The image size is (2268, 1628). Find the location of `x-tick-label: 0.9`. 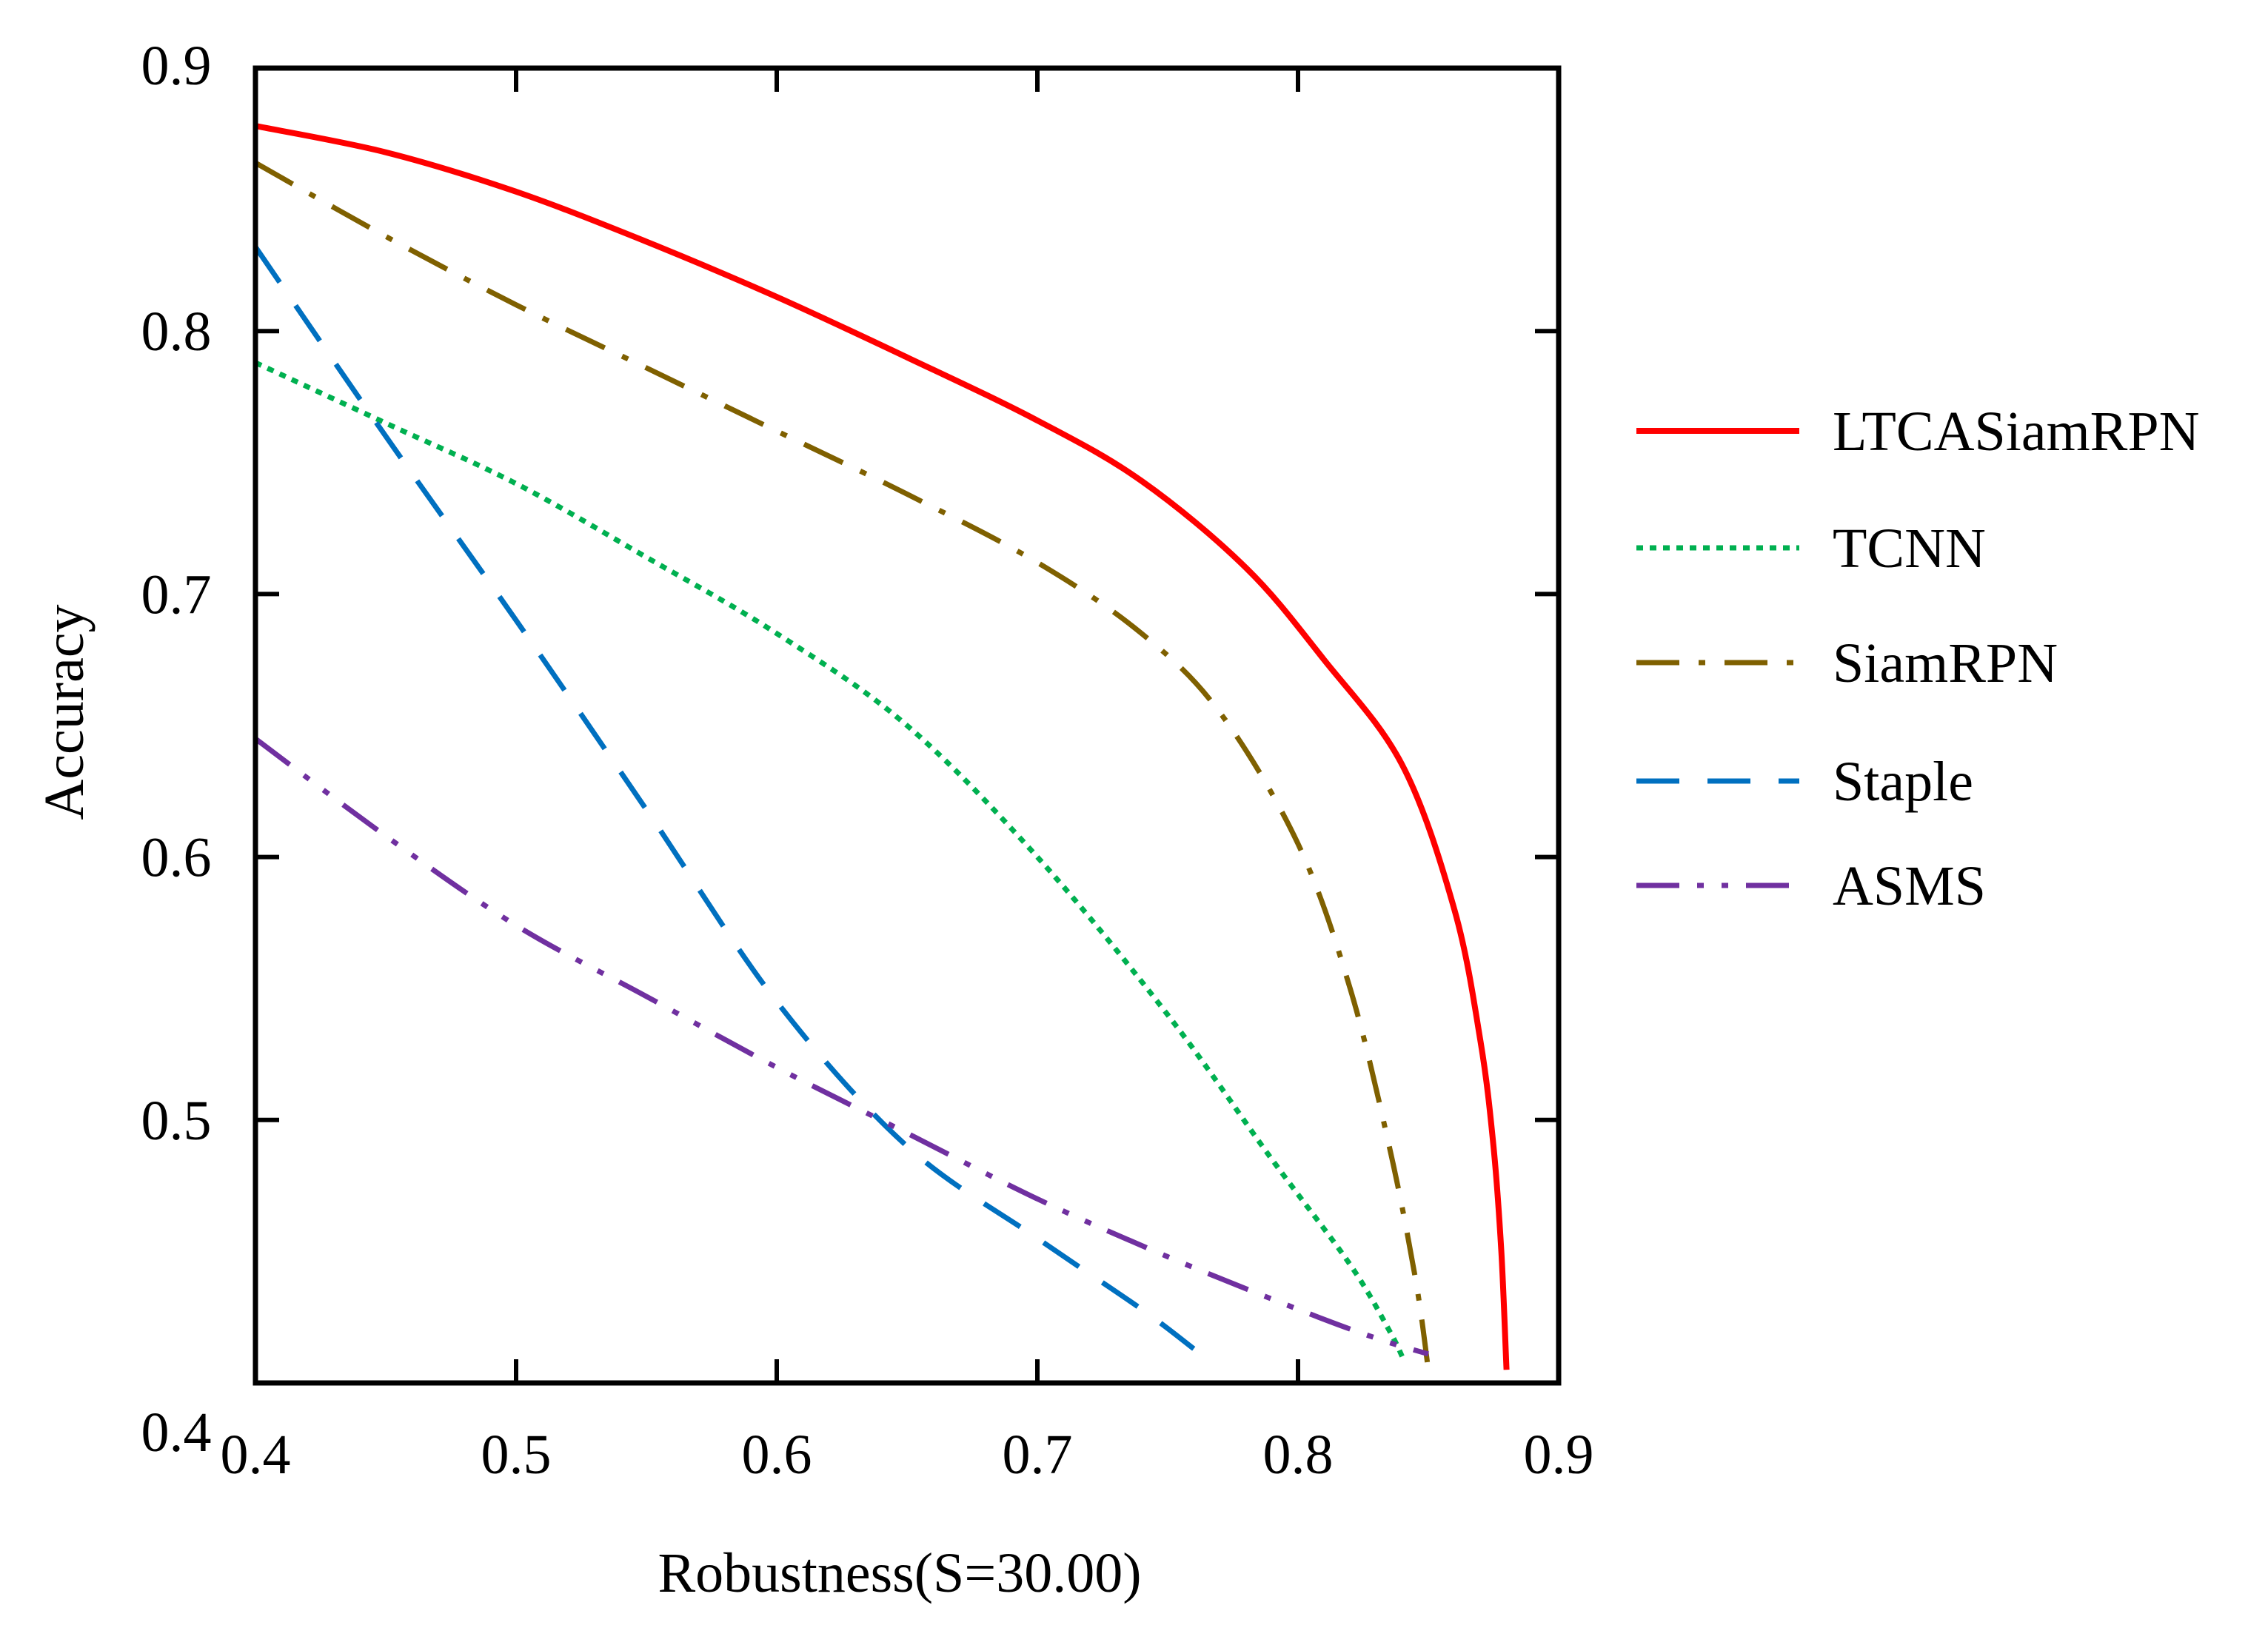

x-tick-label: 0.9 is located at coordinates (1559, 1455).